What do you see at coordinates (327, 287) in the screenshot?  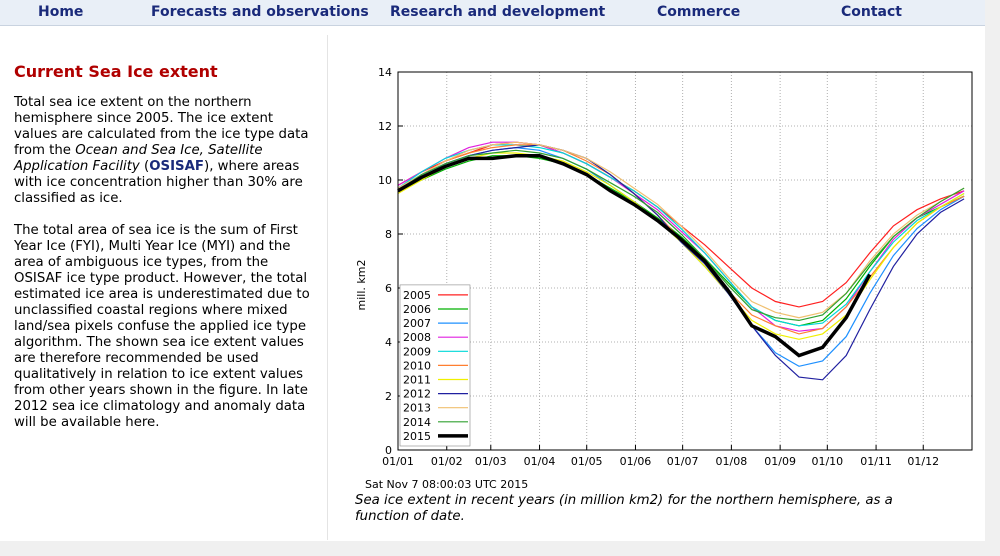 I see `divider` at bounding box center [327, 287].